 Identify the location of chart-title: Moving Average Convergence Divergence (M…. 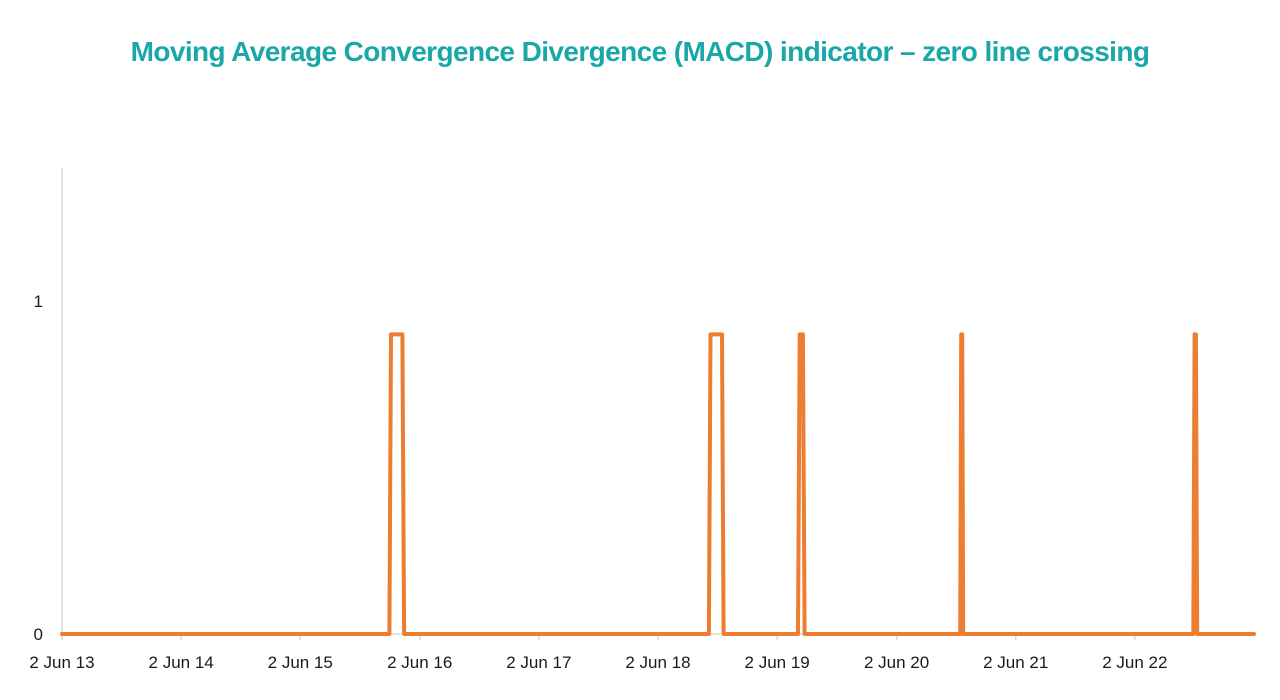
(640, 51).